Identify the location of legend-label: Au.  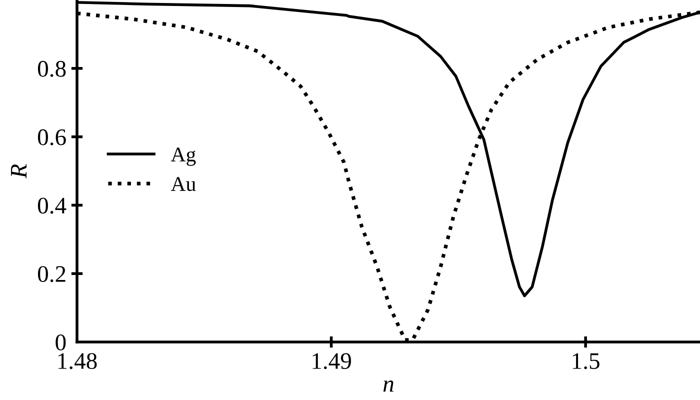
(183, 184).